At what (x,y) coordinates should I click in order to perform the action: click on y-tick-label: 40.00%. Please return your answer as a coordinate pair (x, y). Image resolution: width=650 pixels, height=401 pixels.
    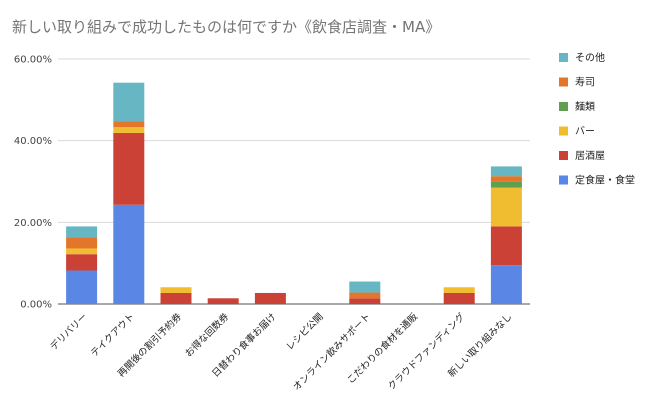
    Looking at the image, I should click on (33, 141).